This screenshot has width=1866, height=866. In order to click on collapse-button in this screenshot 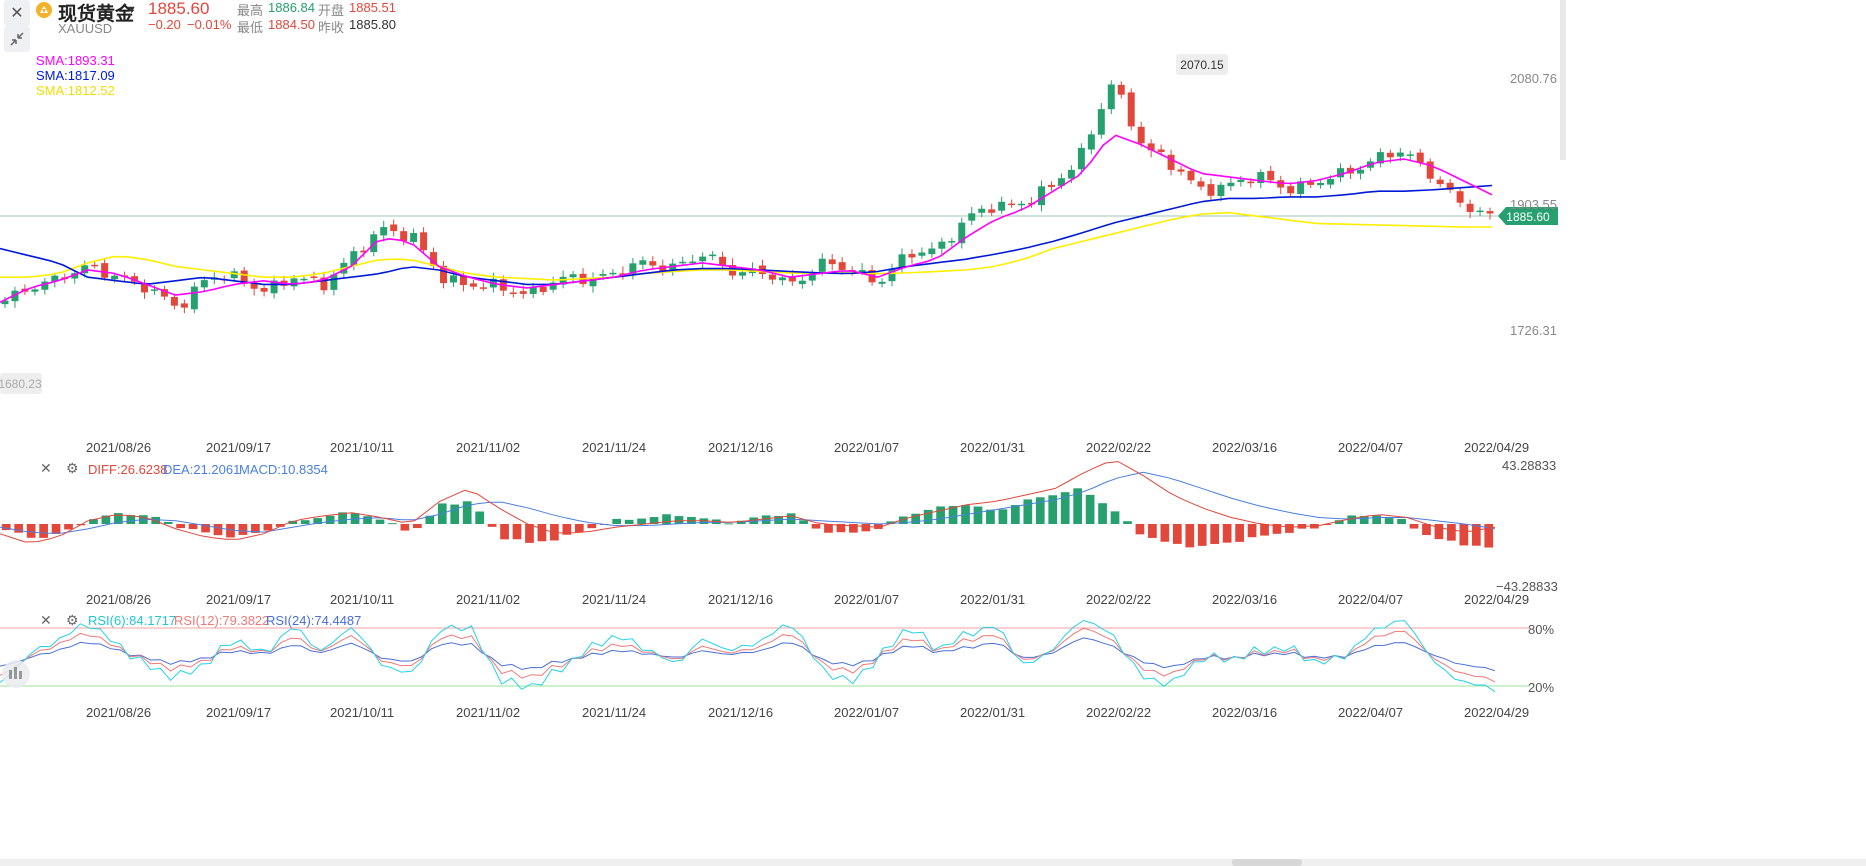, I will do `click(17, 39)`.